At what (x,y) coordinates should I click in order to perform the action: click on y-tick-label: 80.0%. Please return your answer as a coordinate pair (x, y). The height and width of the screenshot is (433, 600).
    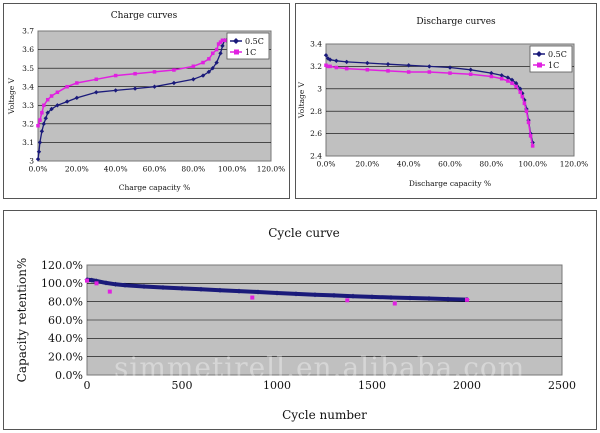
    Looking at the image, I should click on (65, 302).